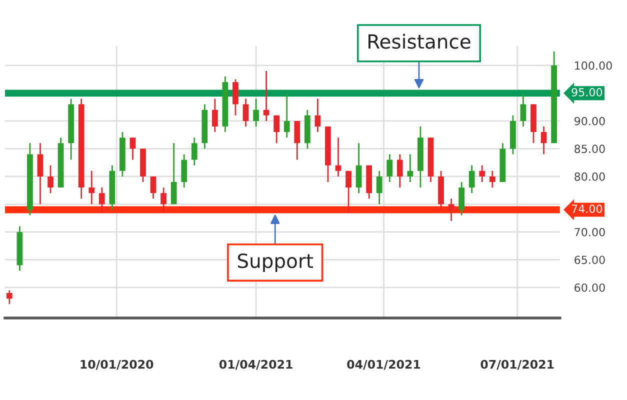  I want to click on x-tick-label: 01/04/2021, so click(255, 365).